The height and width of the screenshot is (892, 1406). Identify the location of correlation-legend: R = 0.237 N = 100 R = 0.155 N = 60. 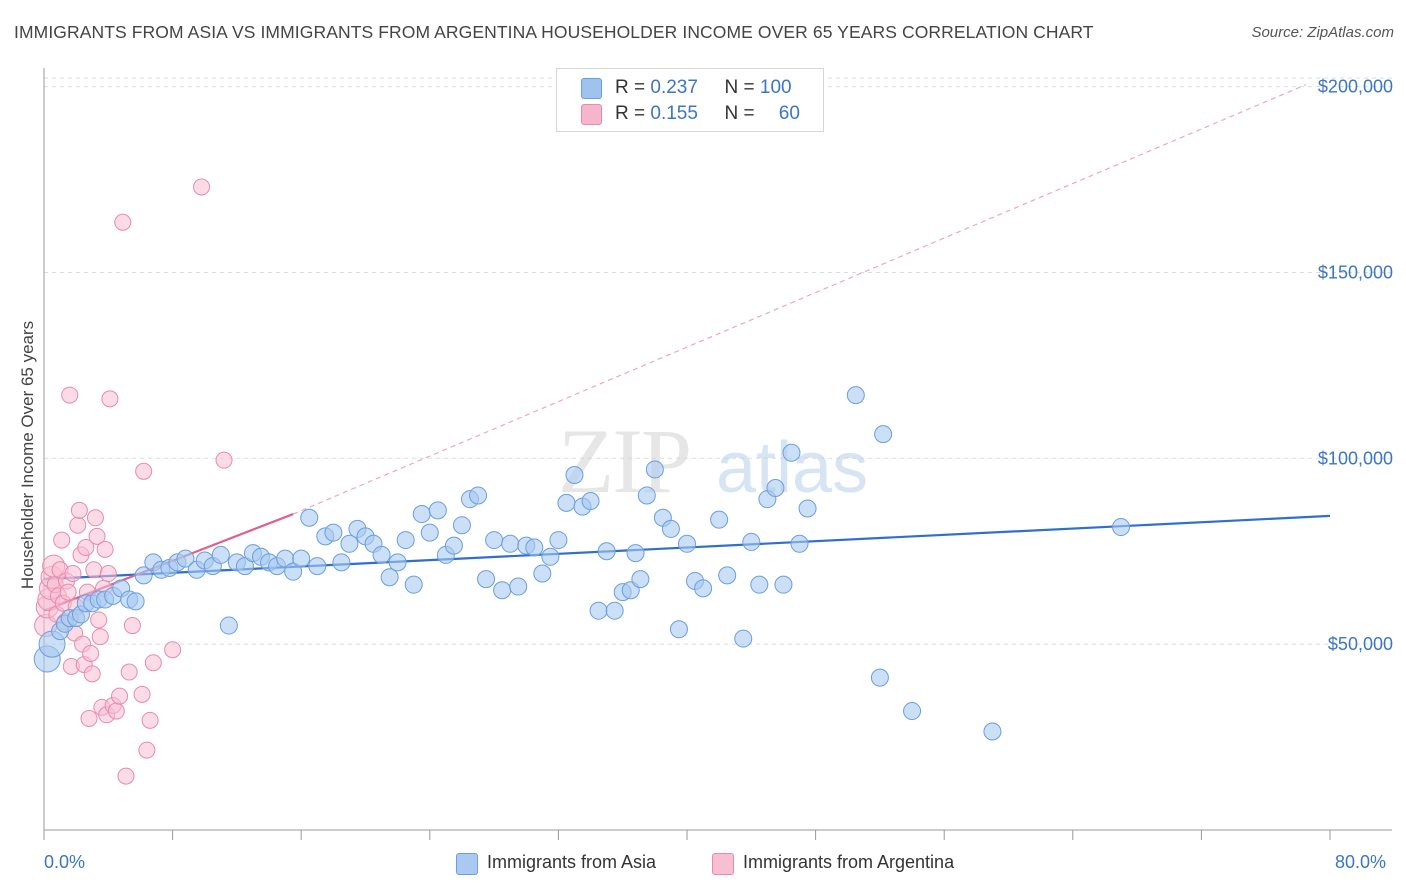
(690, 100).